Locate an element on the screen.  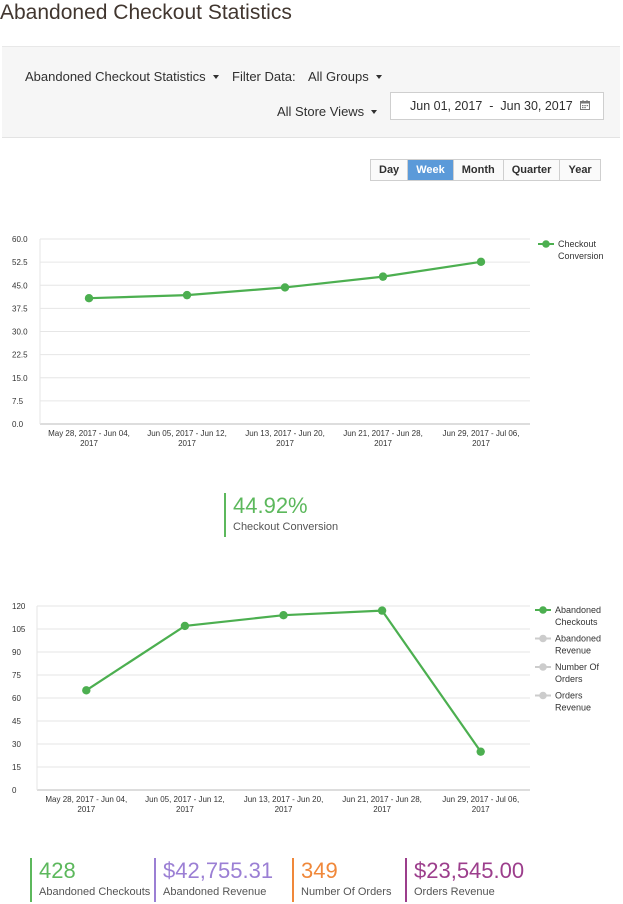
y-tick-label: 37.5 is located at coordinates (20, 308).